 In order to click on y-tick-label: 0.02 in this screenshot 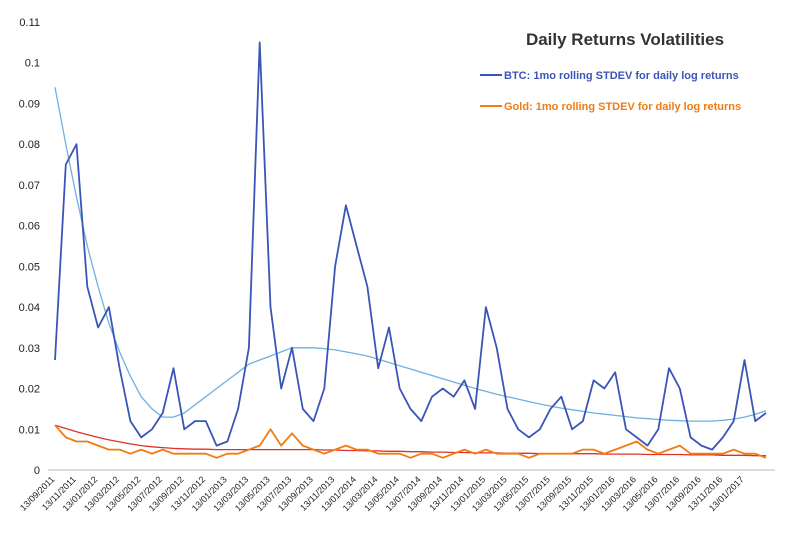, I will do `click(29, 390)`.